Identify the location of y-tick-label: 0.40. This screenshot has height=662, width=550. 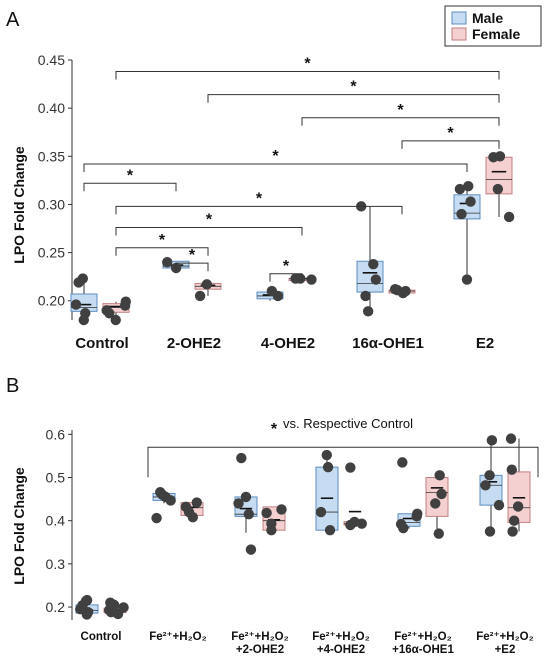
(51, 108).